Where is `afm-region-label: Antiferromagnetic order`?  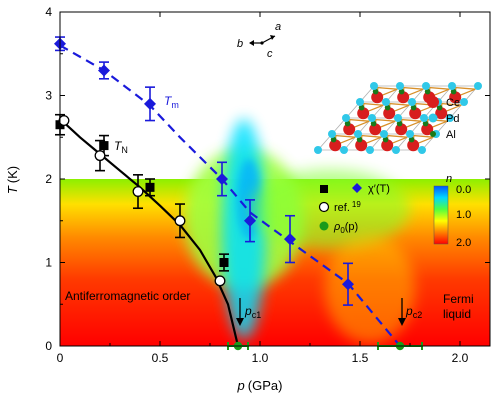 afm-region-label: Antiferromagnetic order is located at coordinates (127, 296).